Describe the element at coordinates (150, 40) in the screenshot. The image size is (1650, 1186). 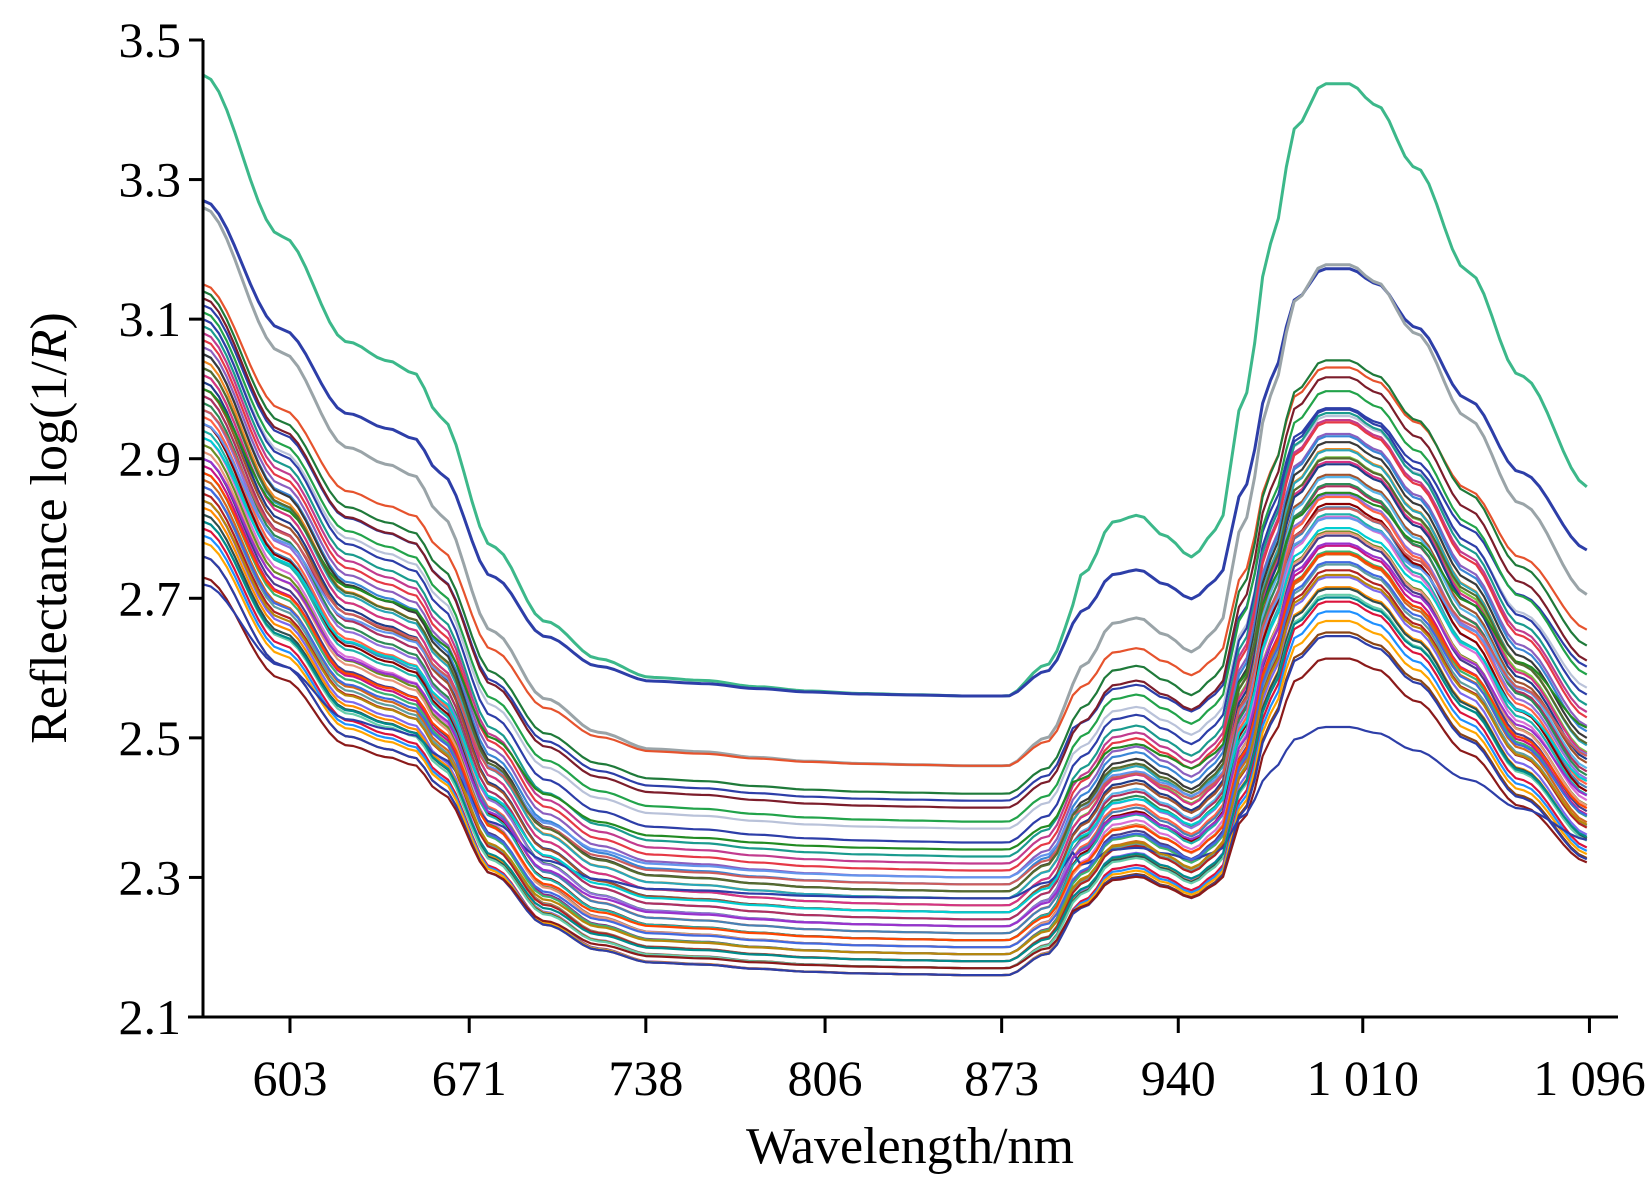
I see `y-tick-label: 3.5` at that location.